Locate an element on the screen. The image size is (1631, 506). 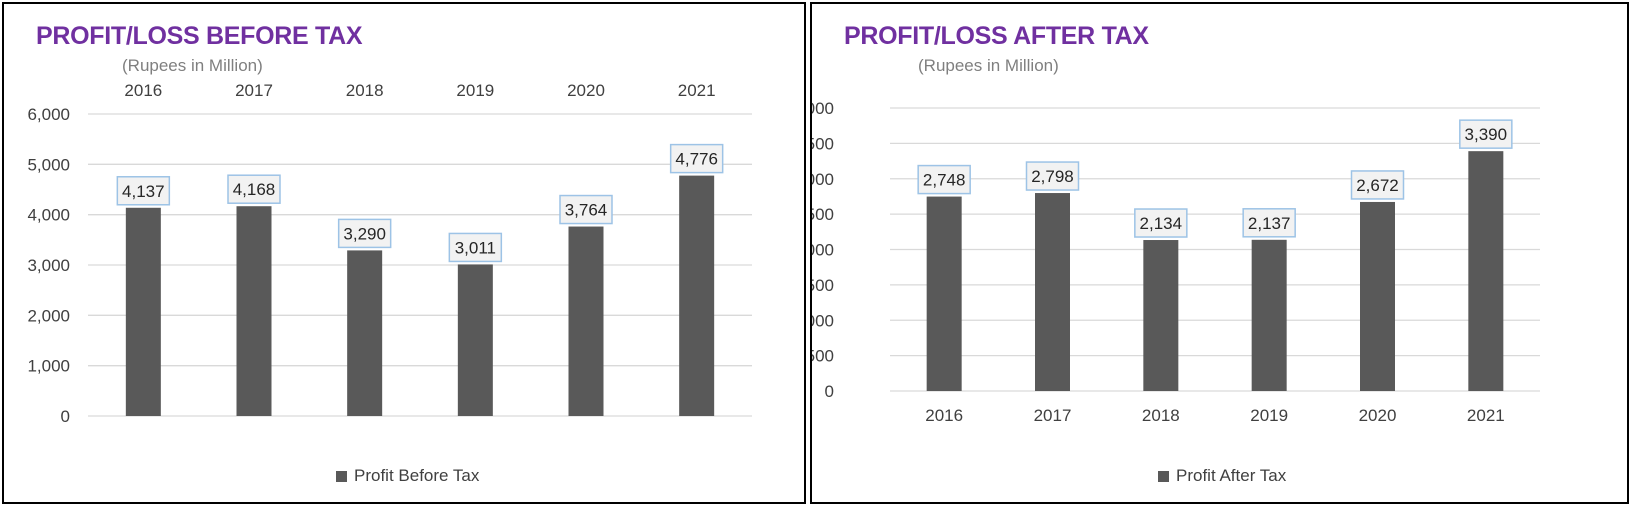
data-label: 2,137 is located at coordinates (1269, 223).